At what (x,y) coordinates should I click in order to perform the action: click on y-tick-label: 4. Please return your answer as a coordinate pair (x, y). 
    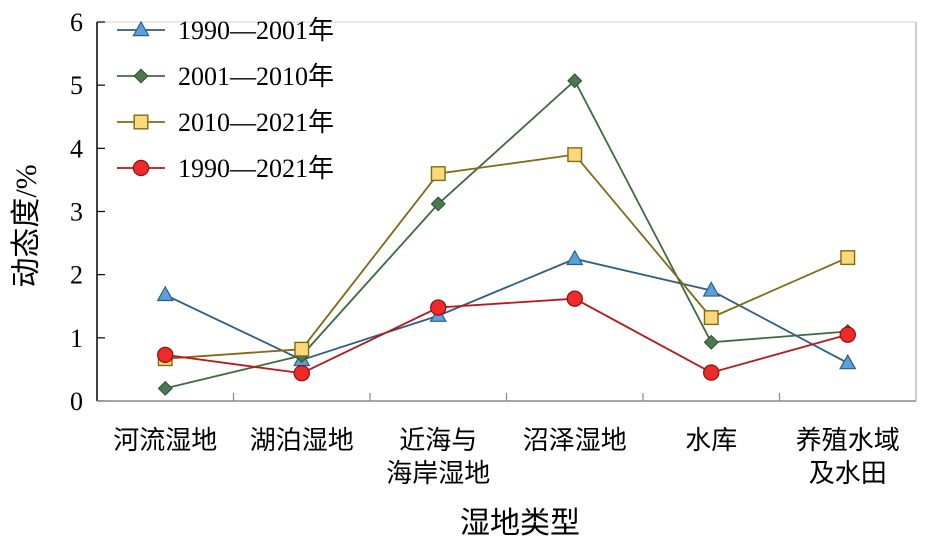
    Looking at the image, I should click on (76, 148).